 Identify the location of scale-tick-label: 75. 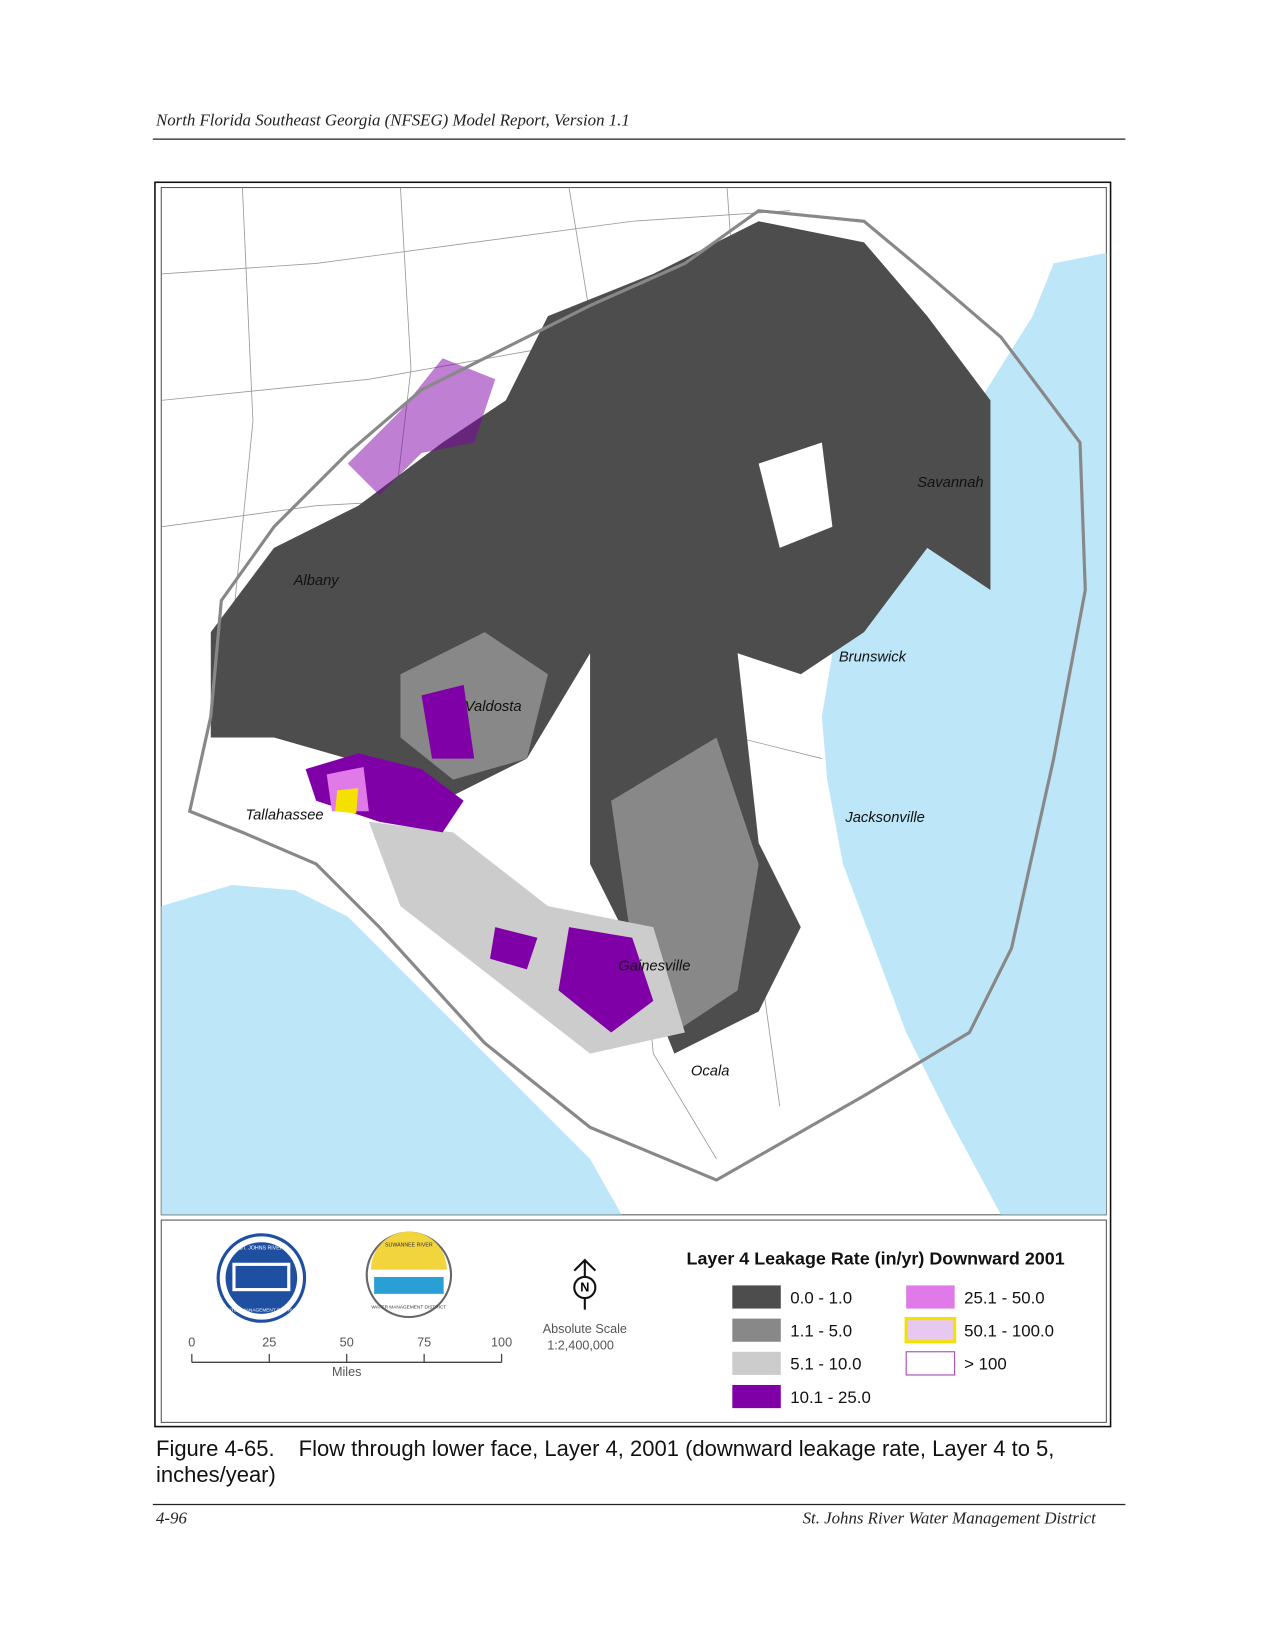
(424, 1343).